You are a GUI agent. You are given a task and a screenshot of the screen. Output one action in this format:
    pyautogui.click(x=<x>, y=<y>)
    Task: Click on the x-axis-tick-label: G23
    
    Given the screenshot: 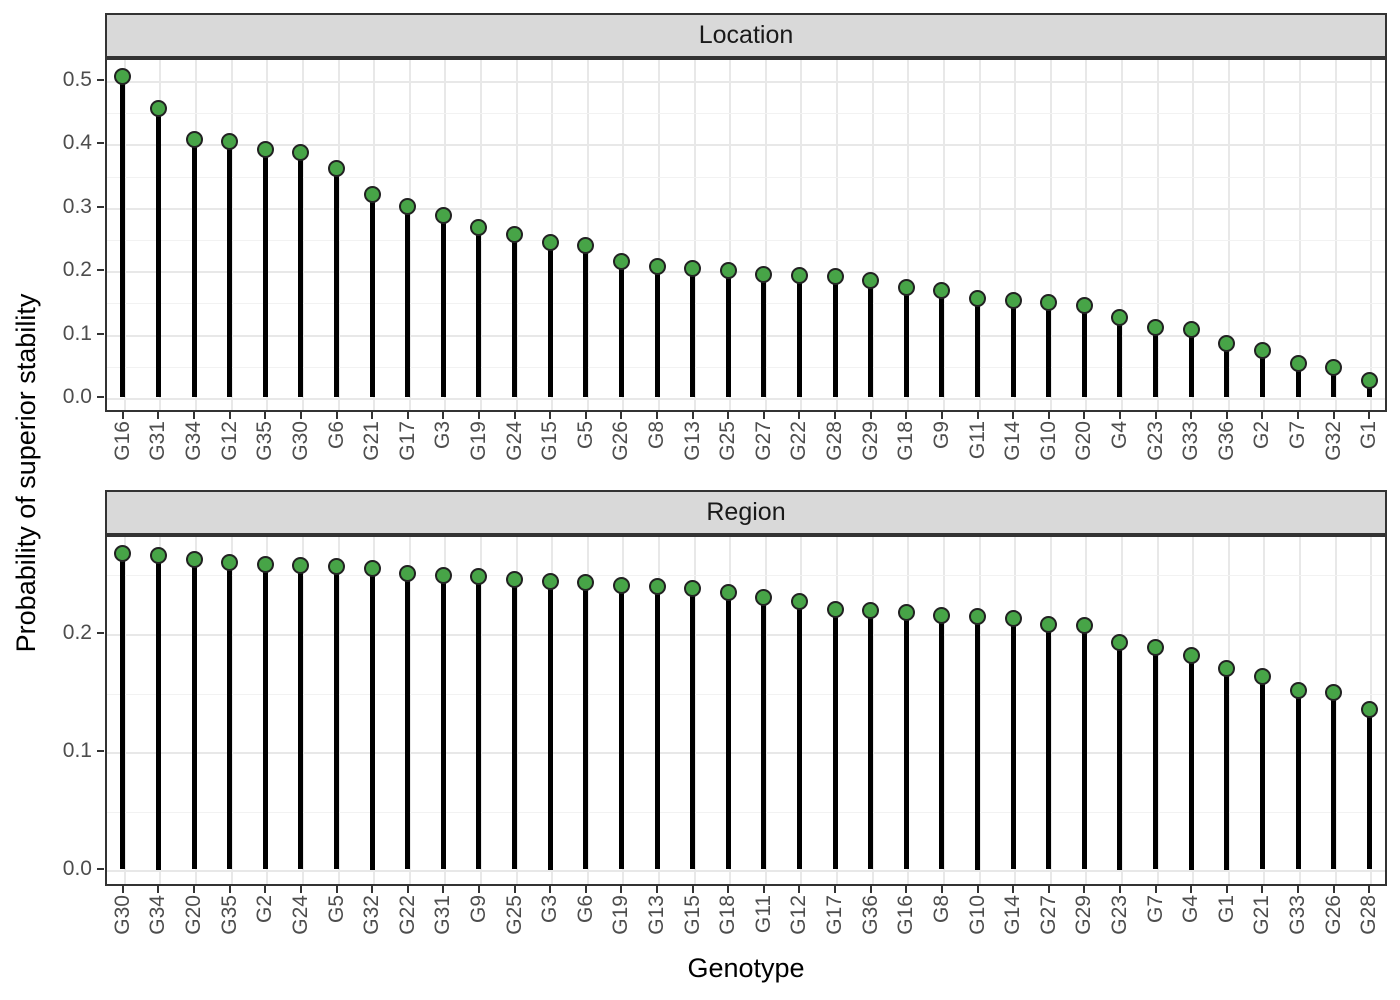 What is the action you would take?
    pyautogui.click(x=1119, y=915)
    